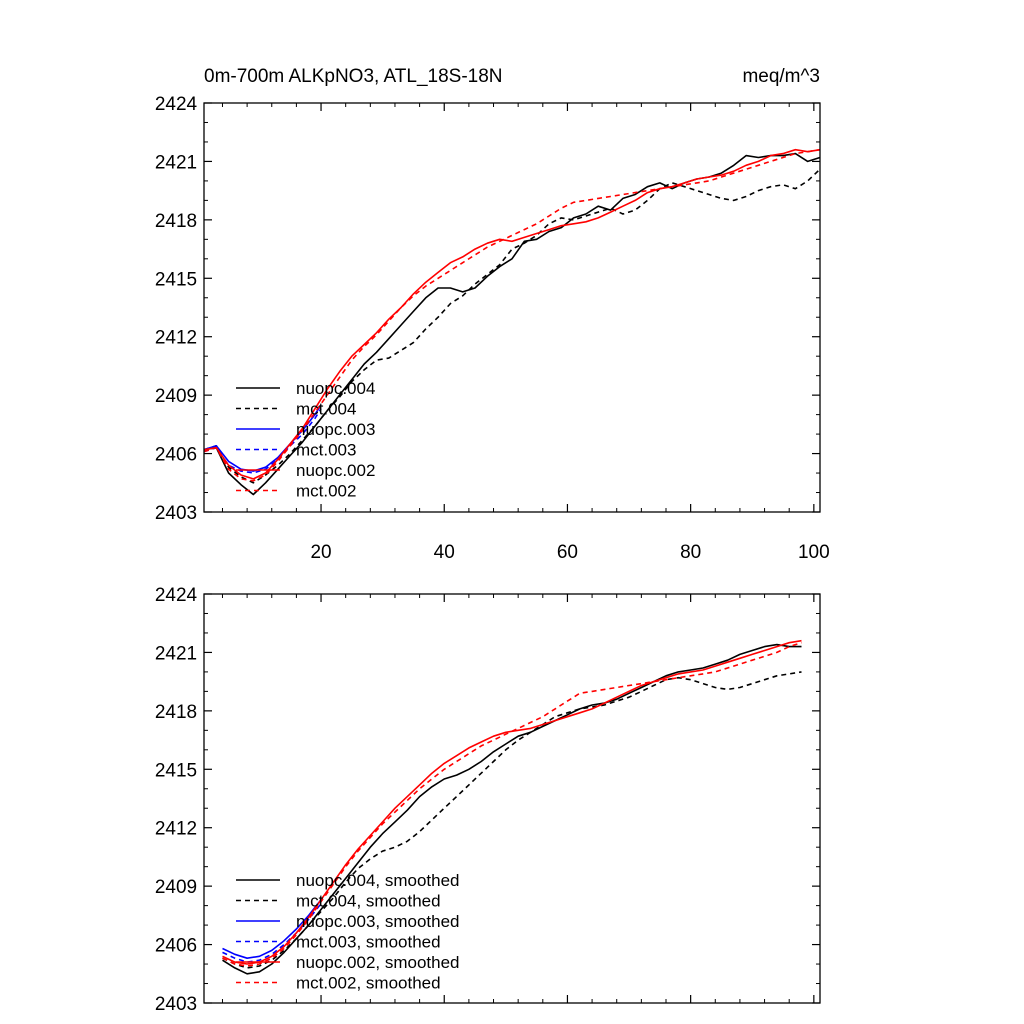 The width and height of the screenshot is (1024, 1024). Describe the element at coordinates (368, 983) in the screenshot. I see `bottom-legend-label-5: mct.002, smoothed` at that location.